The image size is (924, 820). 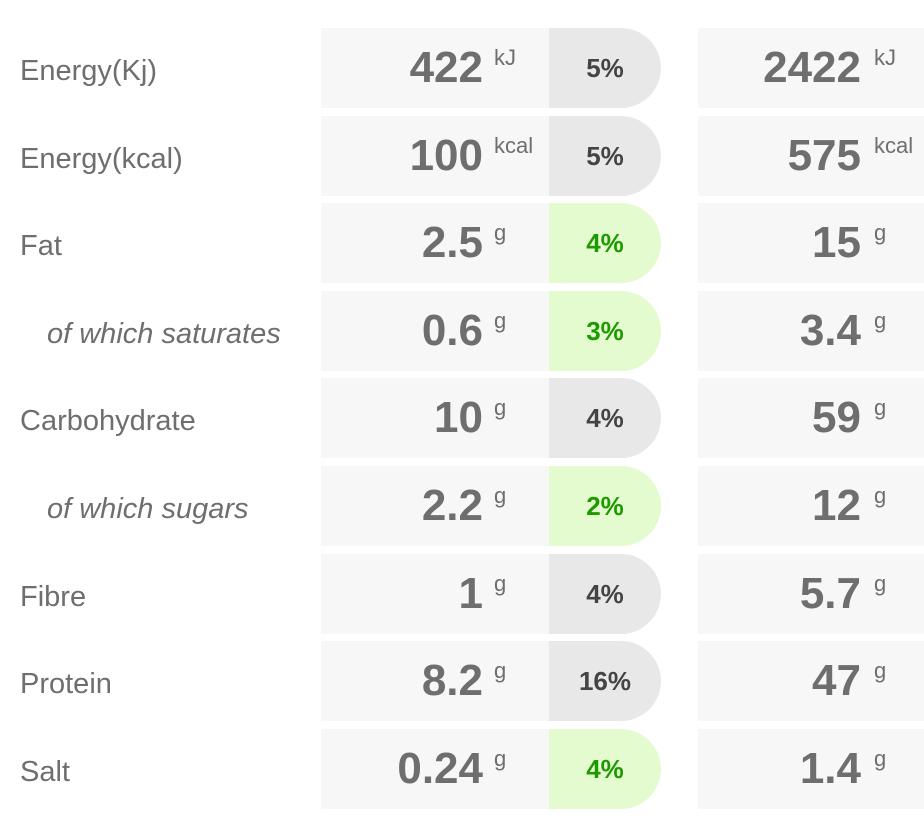 I want to click on nutrient-row-protein: Protein 8.2 g 16% 47 g, so click(x=462, y=681).